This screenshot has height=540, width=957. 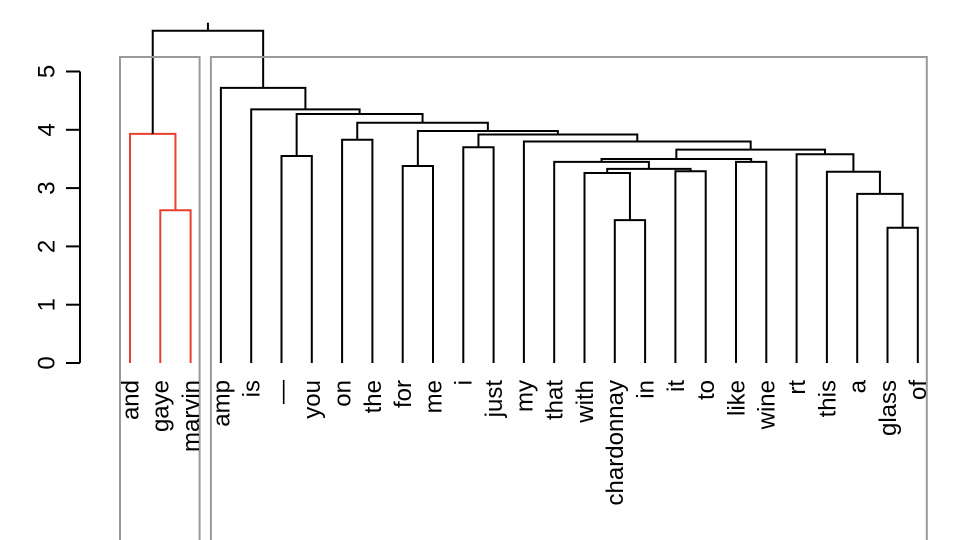 I want to click on y-tick-label: 1, so click(x=46, y=304).